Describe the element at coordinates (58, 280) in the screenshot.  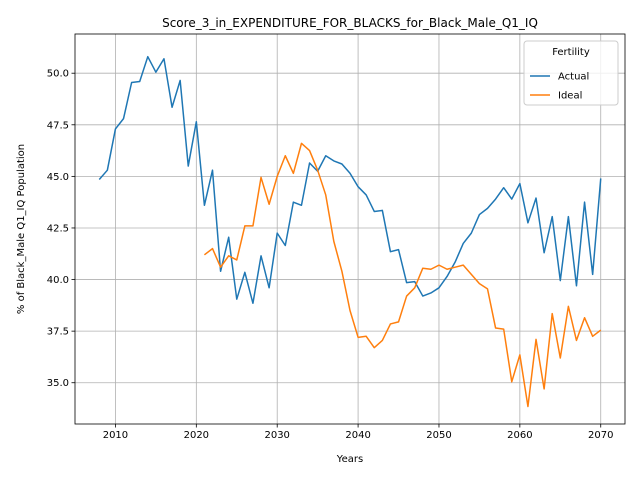
I see `y-tick-label: 40.0` at that location.